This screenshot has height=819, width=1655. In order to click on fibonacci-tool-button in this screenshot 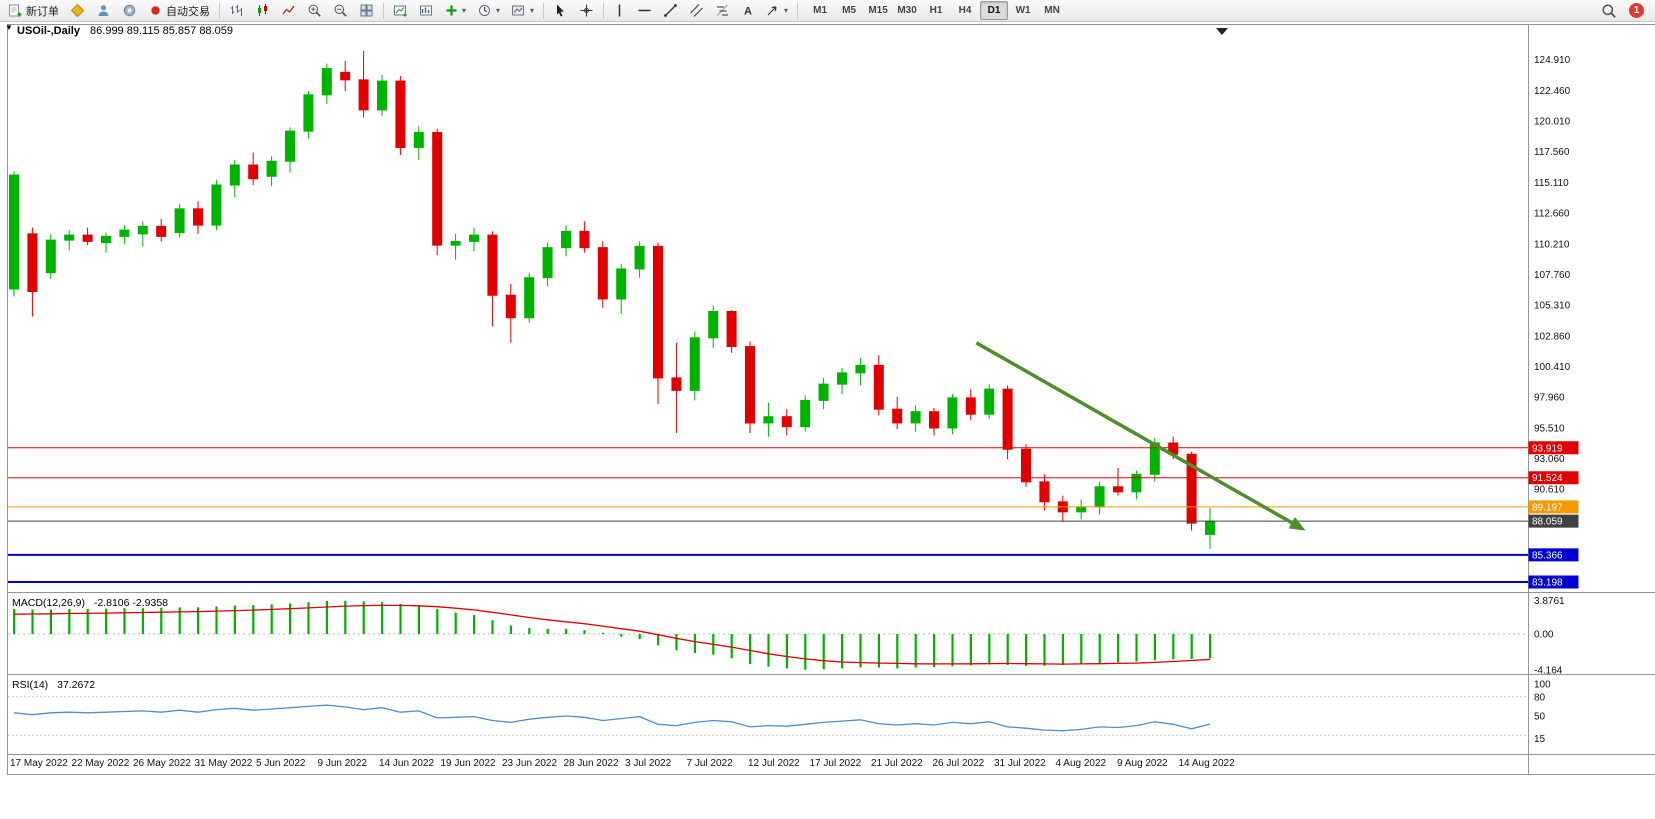, I will do `click(722, 10)`.